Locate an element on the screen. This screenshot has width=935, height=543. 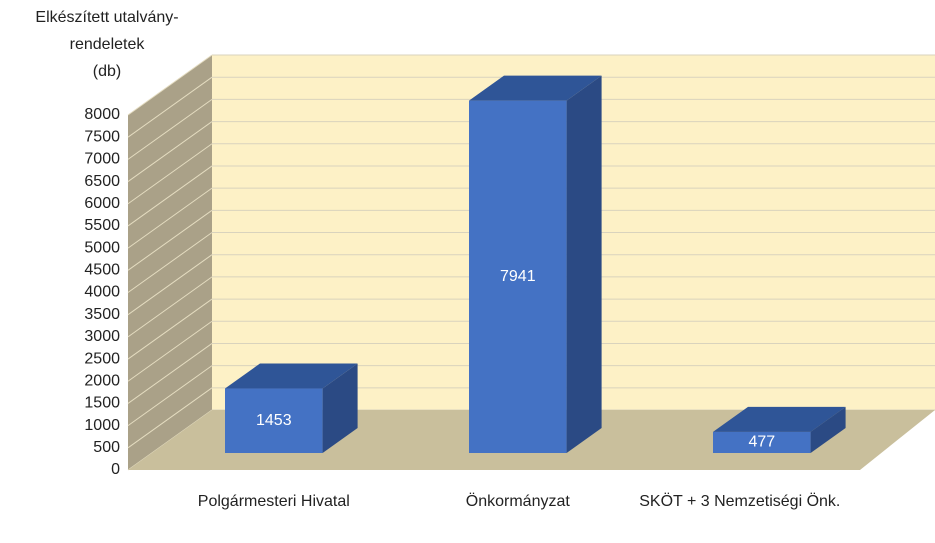
y-tick-label: 2000 is located at coordinates (102, 380).